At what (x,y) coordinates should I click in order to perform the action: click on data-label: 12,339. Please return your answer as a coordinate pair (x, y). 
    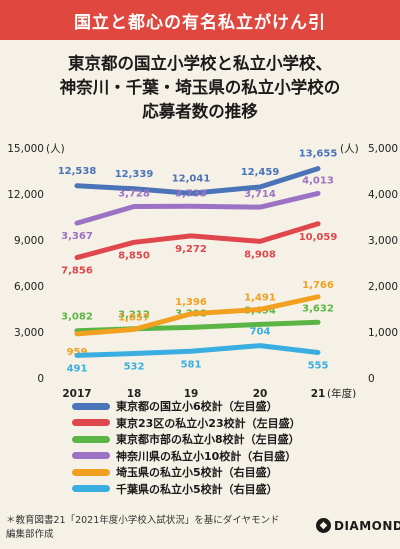
    Looking at the image, I should click on (134, 174).